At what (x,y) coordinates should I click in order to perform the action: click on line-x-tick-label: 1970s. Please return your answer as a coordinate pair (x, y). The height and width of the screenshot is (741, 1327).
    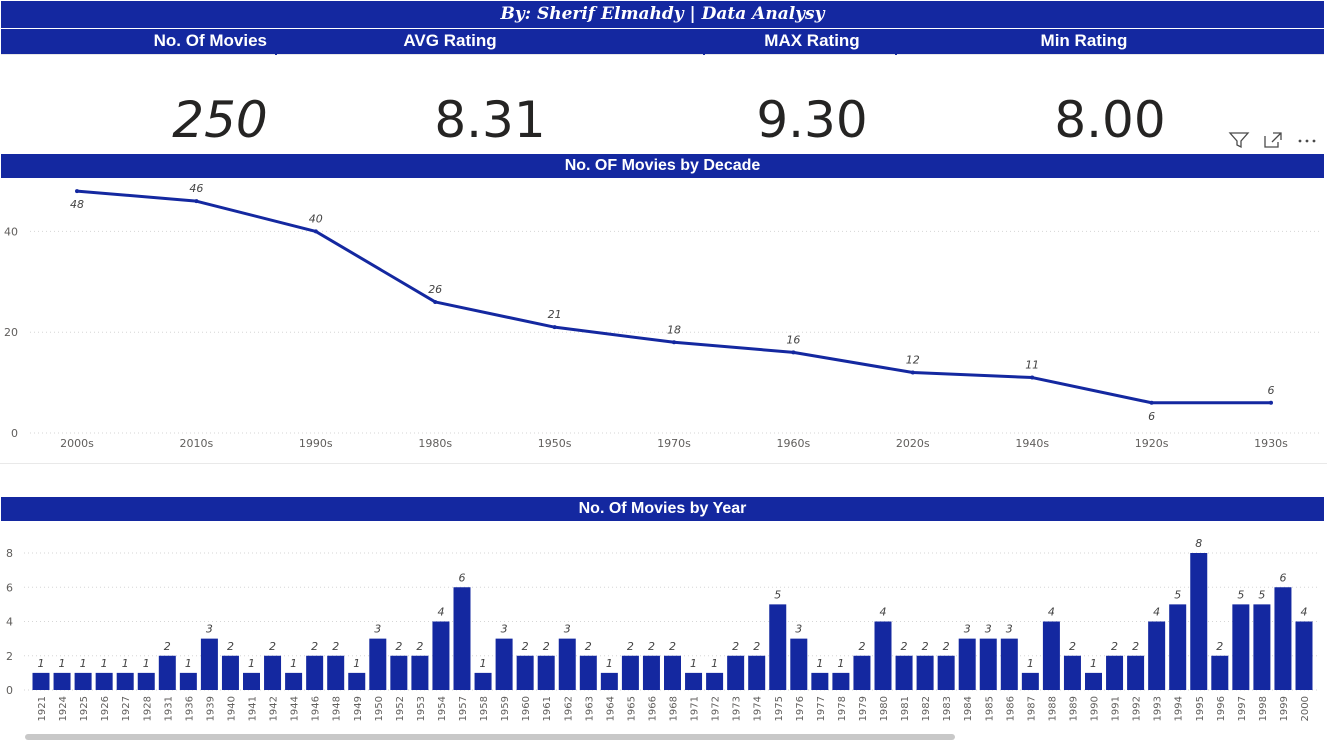
    Looking at the image, I should click on (674, 443).